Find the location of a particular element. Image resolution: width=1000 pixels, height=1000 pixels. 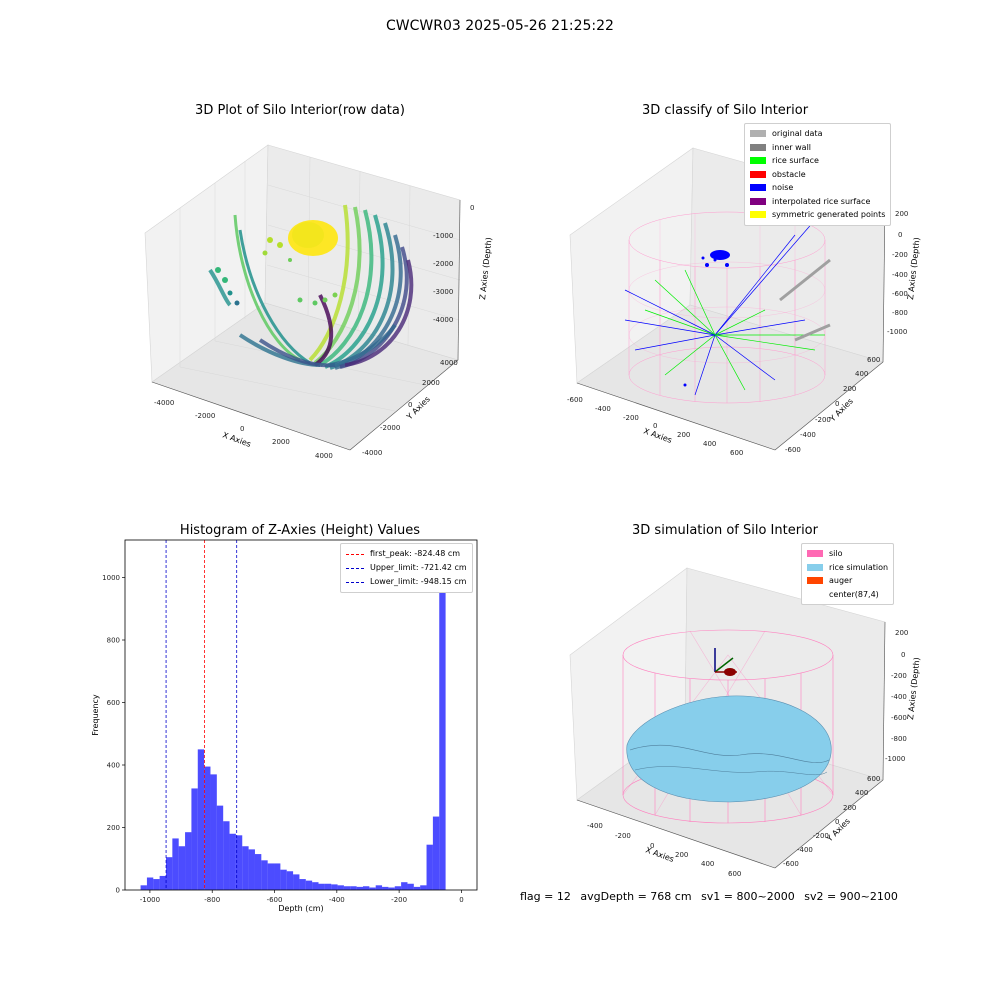

y-tick-label: 800 is located at coordinates (113, 641).